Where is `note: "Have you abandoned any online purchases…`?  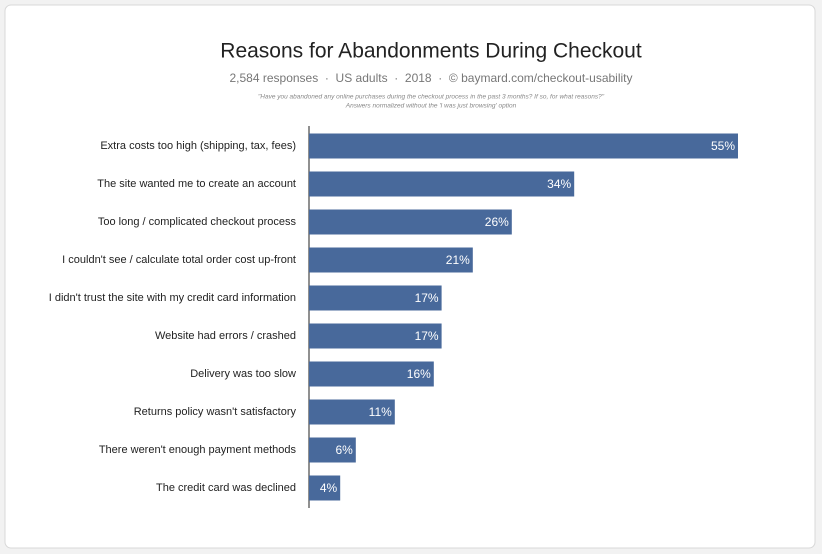
note: "Have you abandoned any online purchases… is located at coordinates (431, 97).